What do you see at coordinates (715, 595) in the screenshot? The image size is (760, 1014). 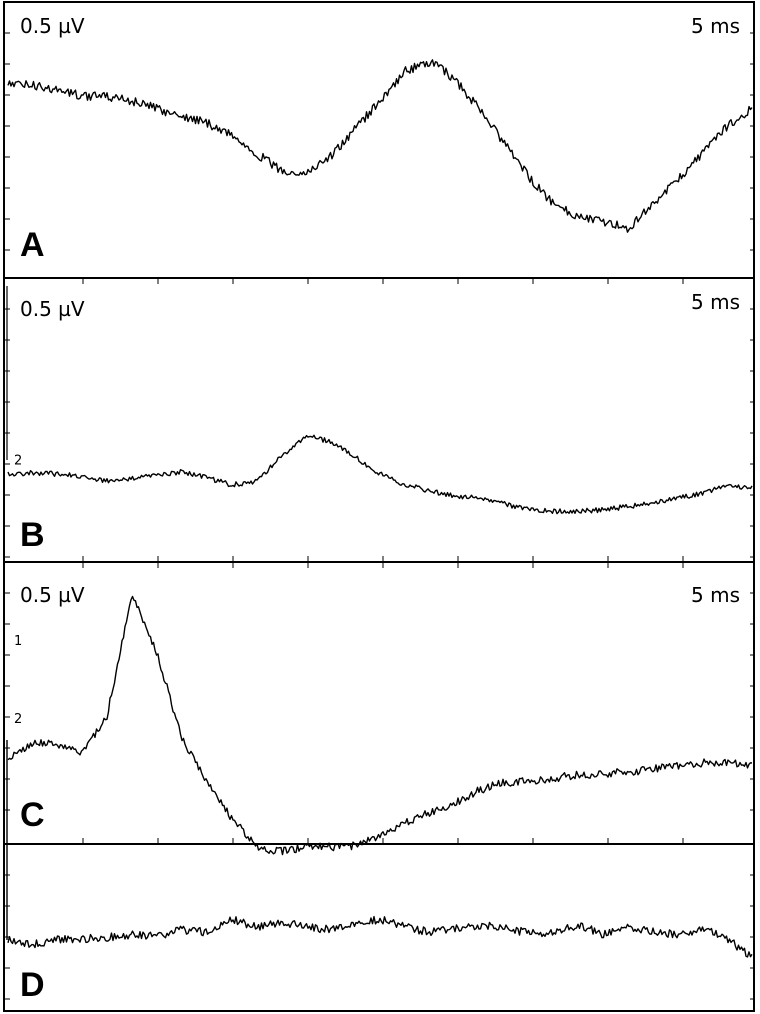 I see `panel-c-time-label: 5 ms` at bounding box center [715, 595].